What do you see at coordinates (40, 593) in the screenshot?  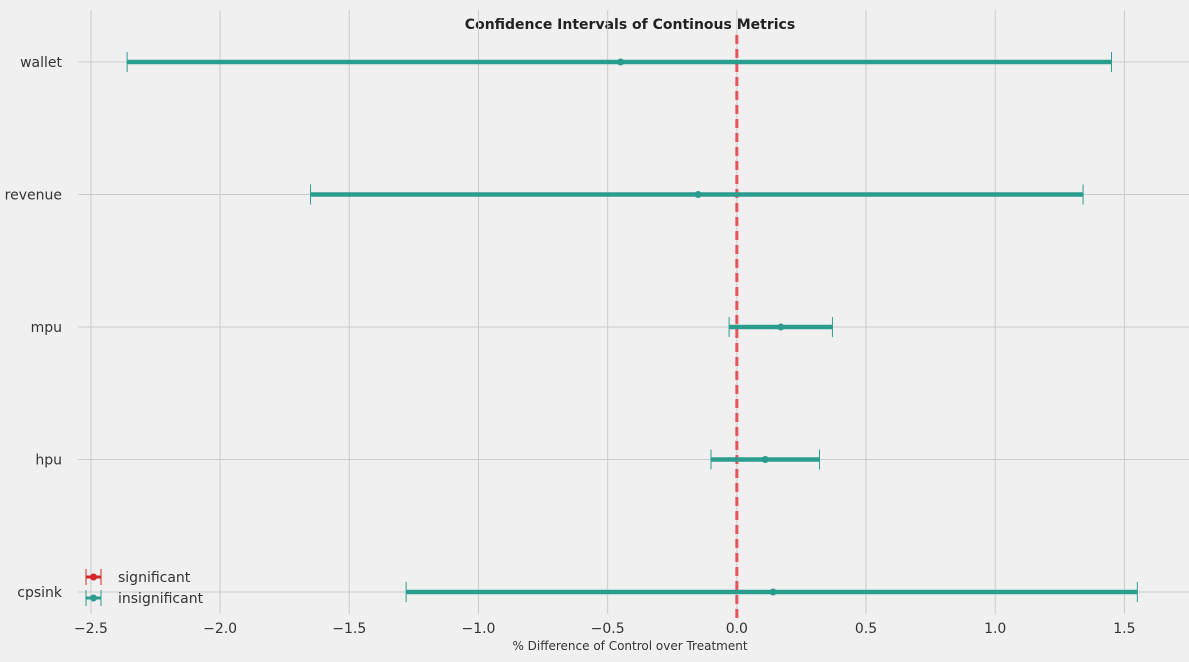 I see `y-tick-label: cpsink` at bounding box center [40, 593].